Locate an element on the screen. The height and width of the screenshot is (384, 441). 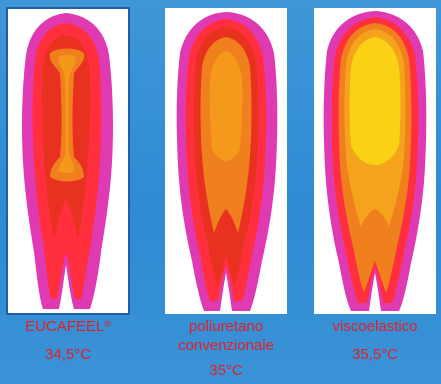
panel-name-line2: convenzionale is located at coordinates (226, 345).